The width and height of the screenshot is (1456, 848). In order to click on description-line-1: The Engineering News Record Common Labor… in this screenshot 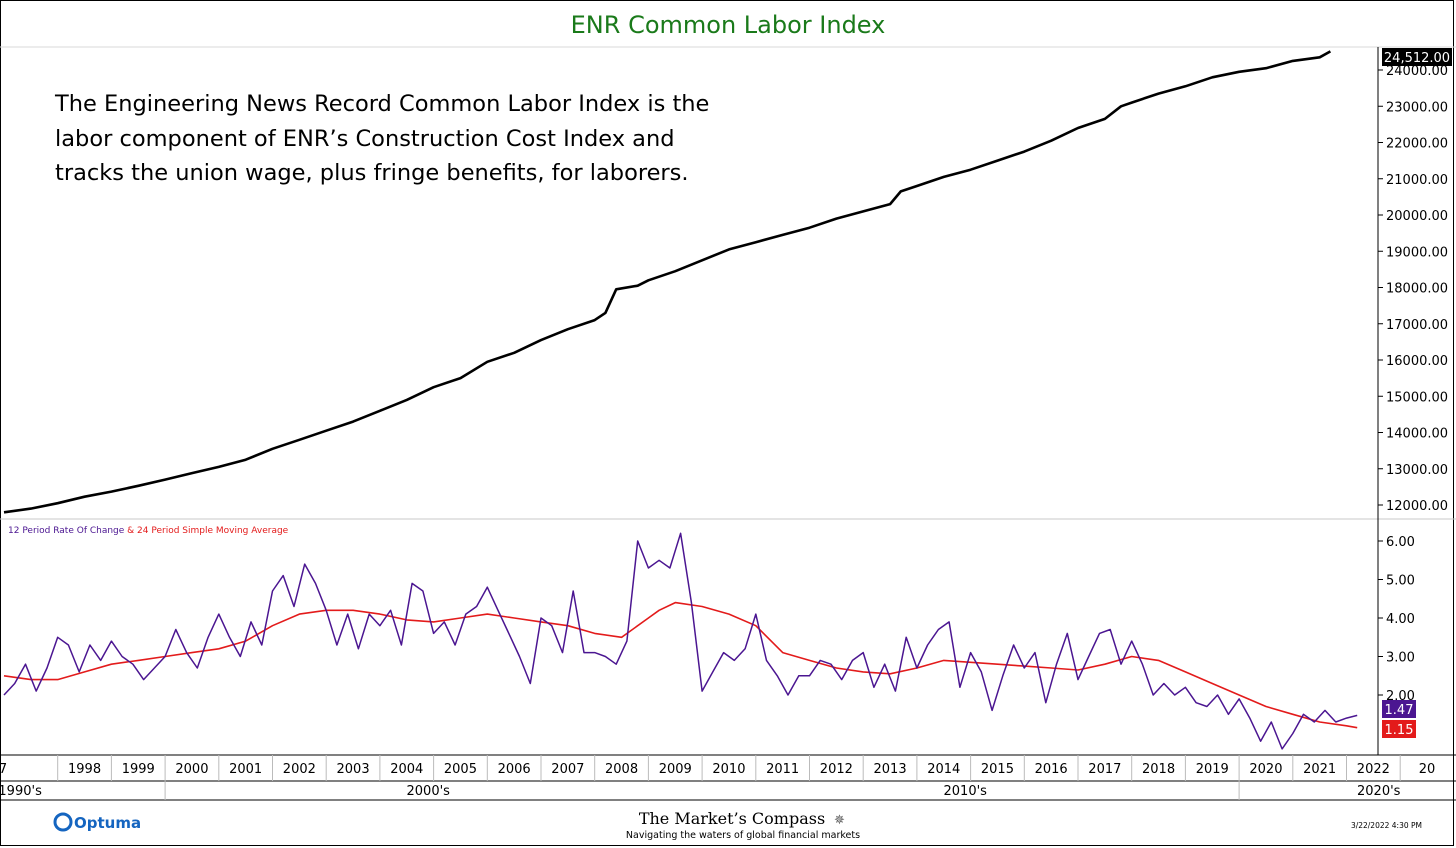, I will do `click(381, 104)`.